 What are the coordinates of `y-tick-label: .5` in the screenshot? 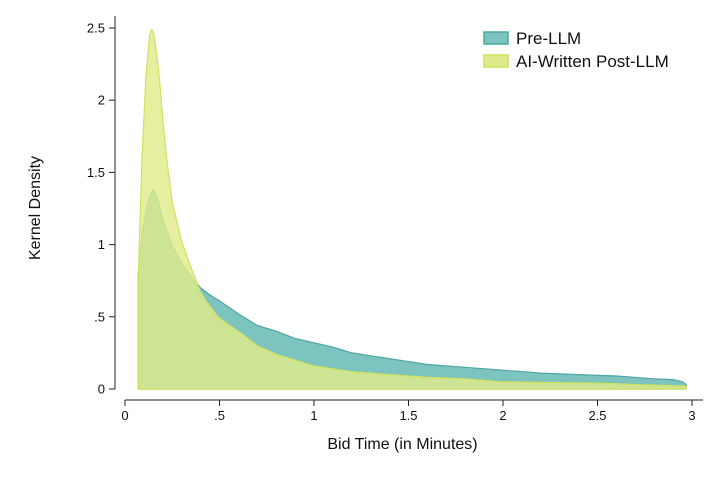 It's located at (99, 316).